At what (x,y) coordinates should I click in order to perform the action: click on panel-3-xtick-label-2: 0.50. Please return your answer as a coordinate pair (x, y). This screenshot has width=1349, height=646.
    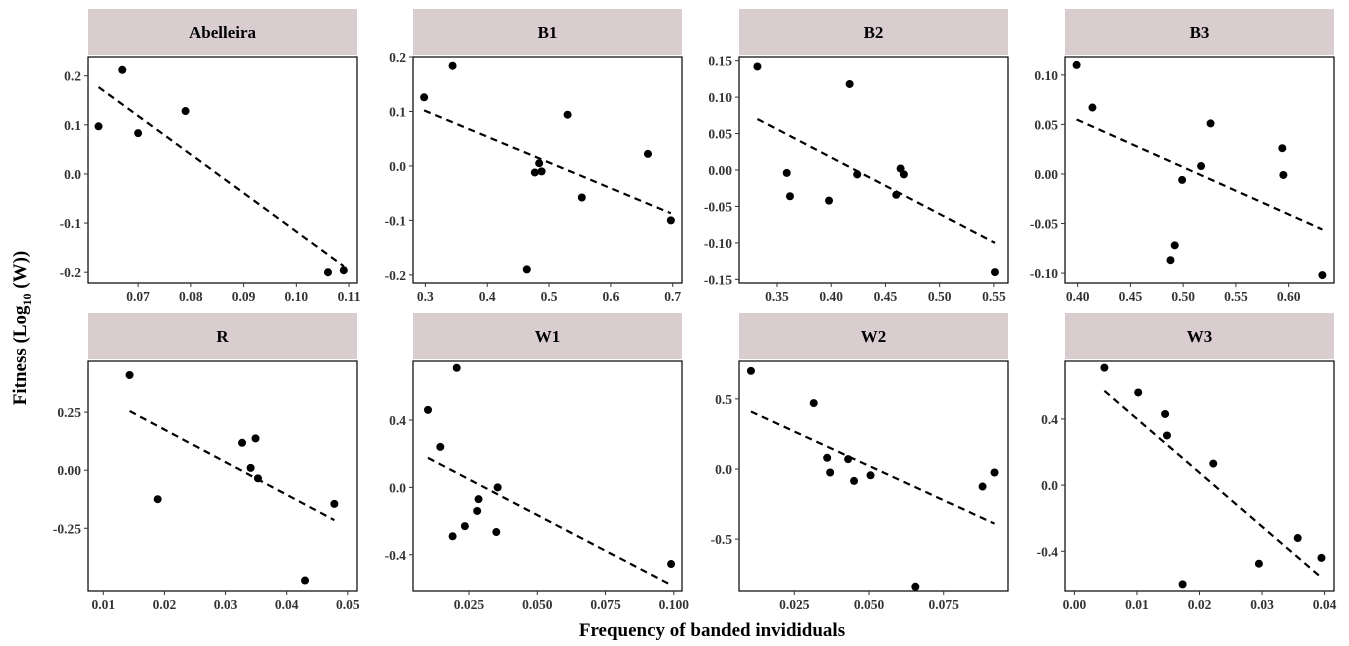
    Looking at the image, I should click on (1183, 296).